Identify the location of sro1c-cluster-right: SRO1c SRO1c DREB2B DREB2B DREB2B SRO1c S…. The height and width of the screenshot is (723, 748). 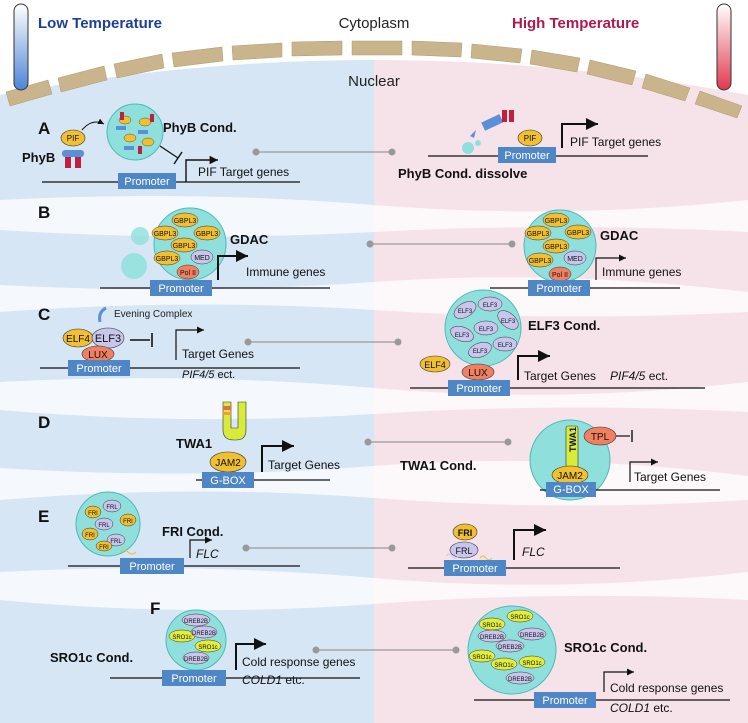
(507, 647).